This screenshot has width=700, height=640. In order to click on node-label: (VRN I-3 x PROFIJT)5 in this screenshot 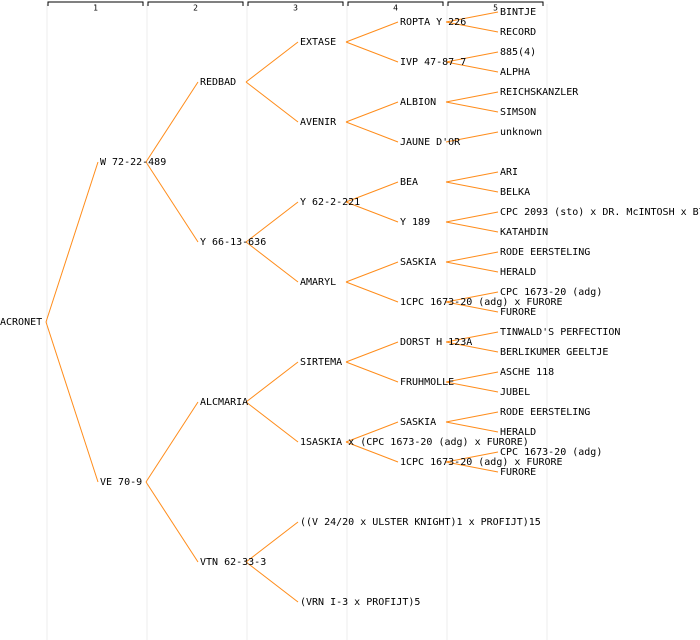, I will do `click(360, 602)`.